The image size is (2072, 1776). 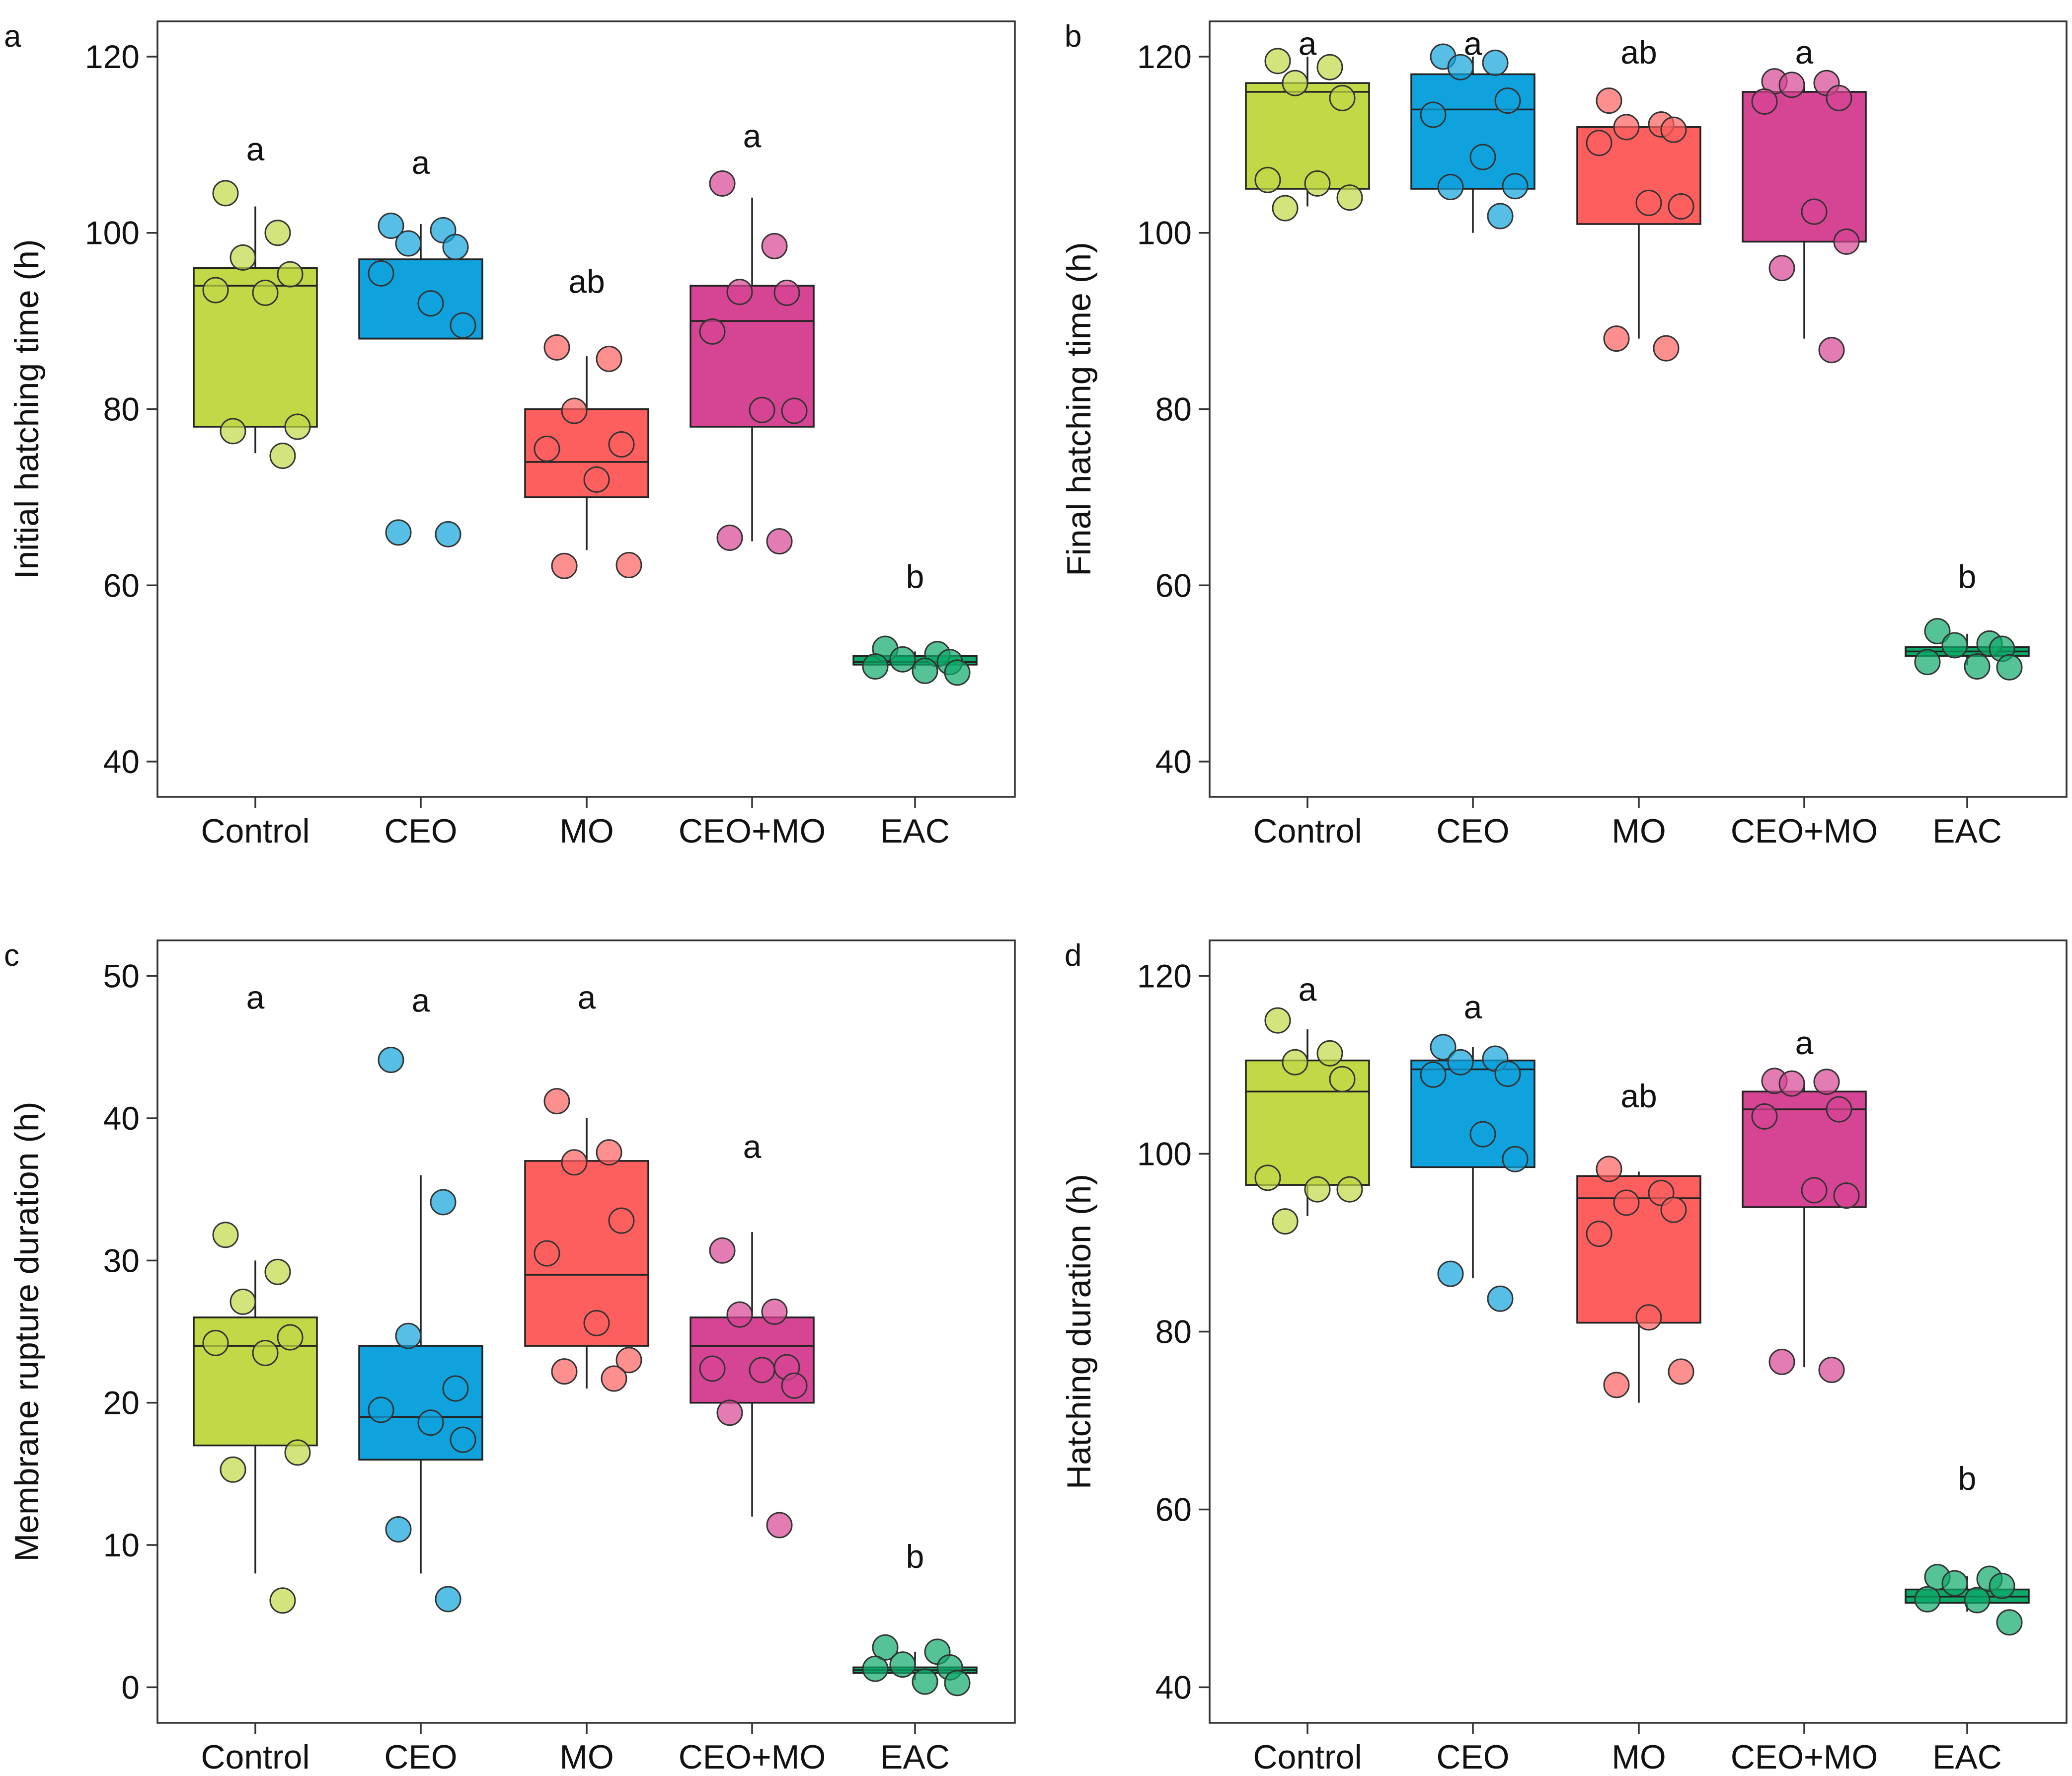 What do you see at coordinates (420, 831) in the screenshot?
I see `x-tick-label: CEO` at bounding box center [420, 831].